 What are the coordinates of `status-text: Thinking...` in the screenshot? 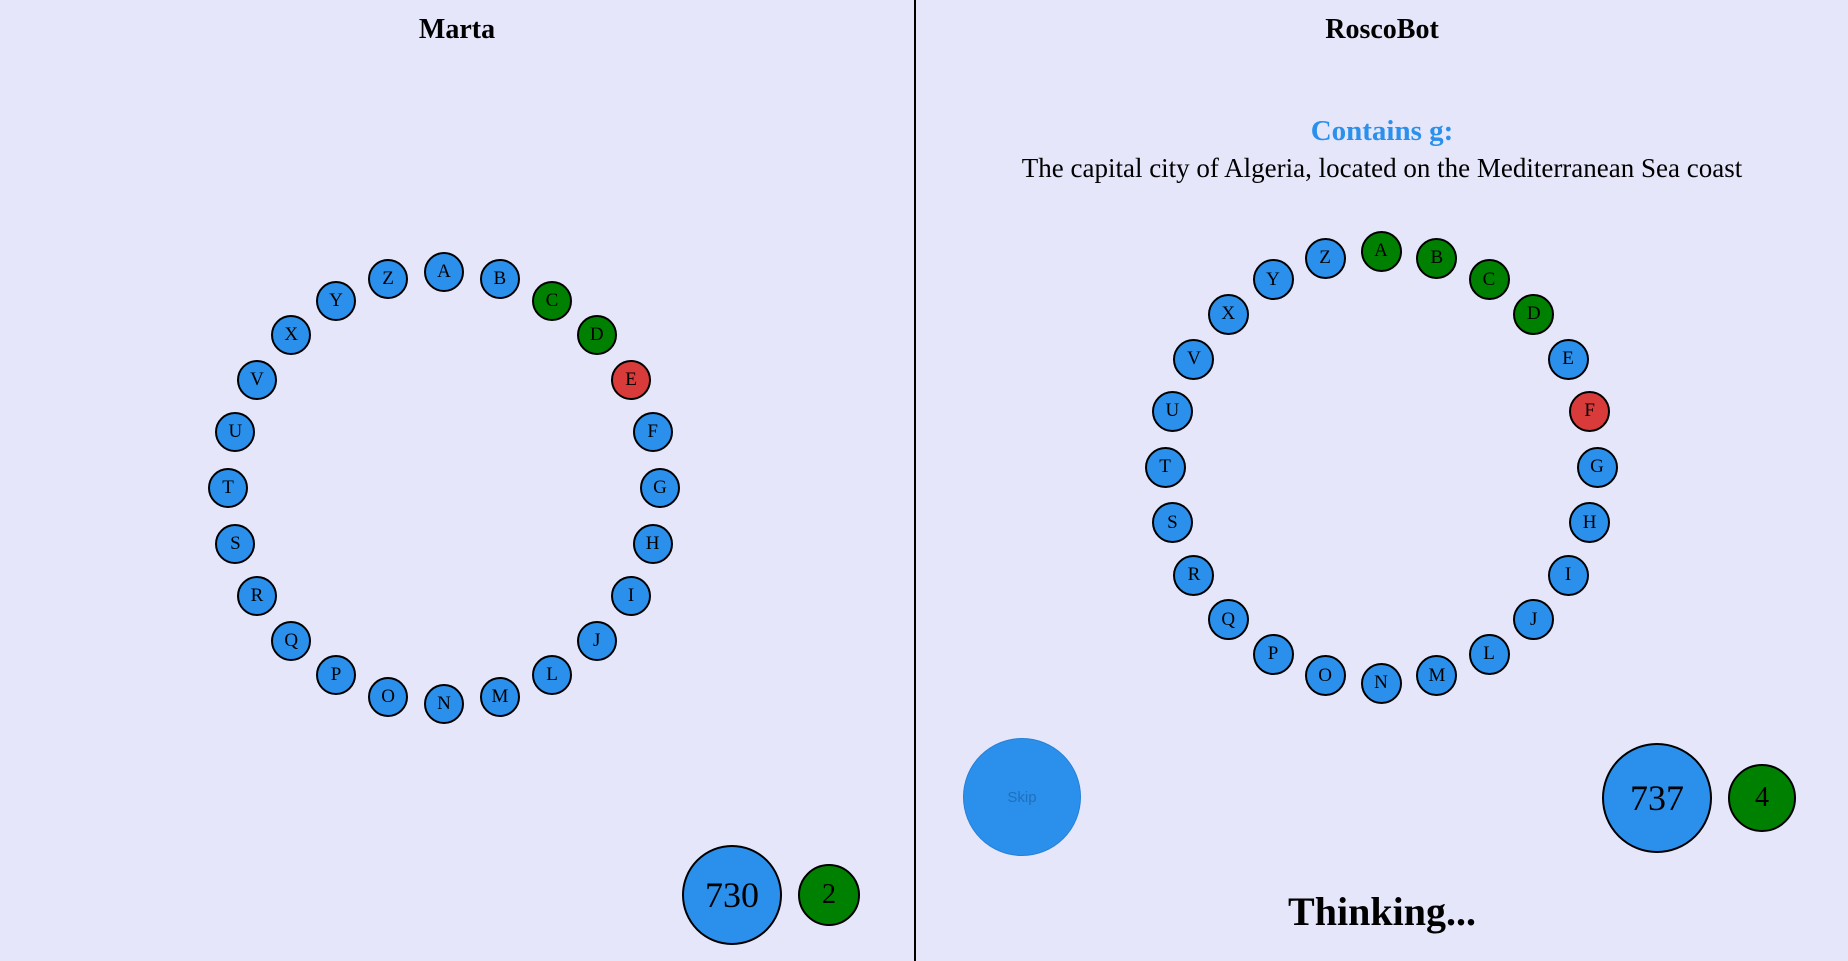 It's located at (1382, 911).